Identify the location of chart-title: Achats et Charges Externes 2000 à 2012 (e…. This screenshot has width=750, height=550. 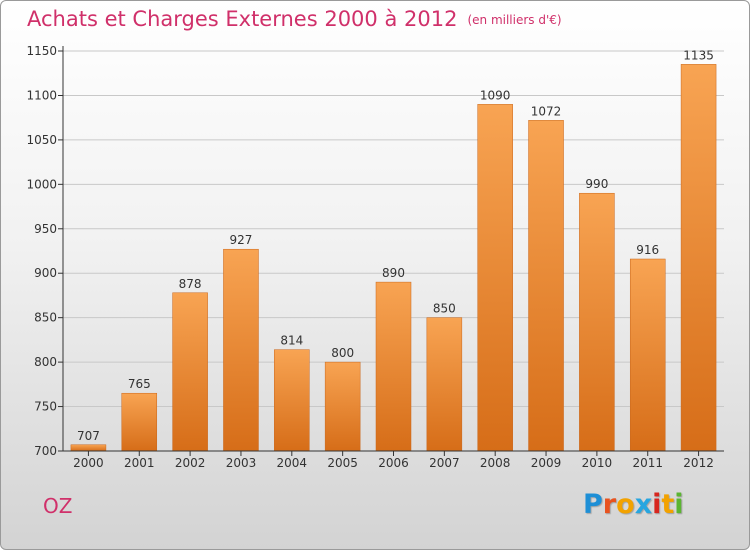
(294, 19).